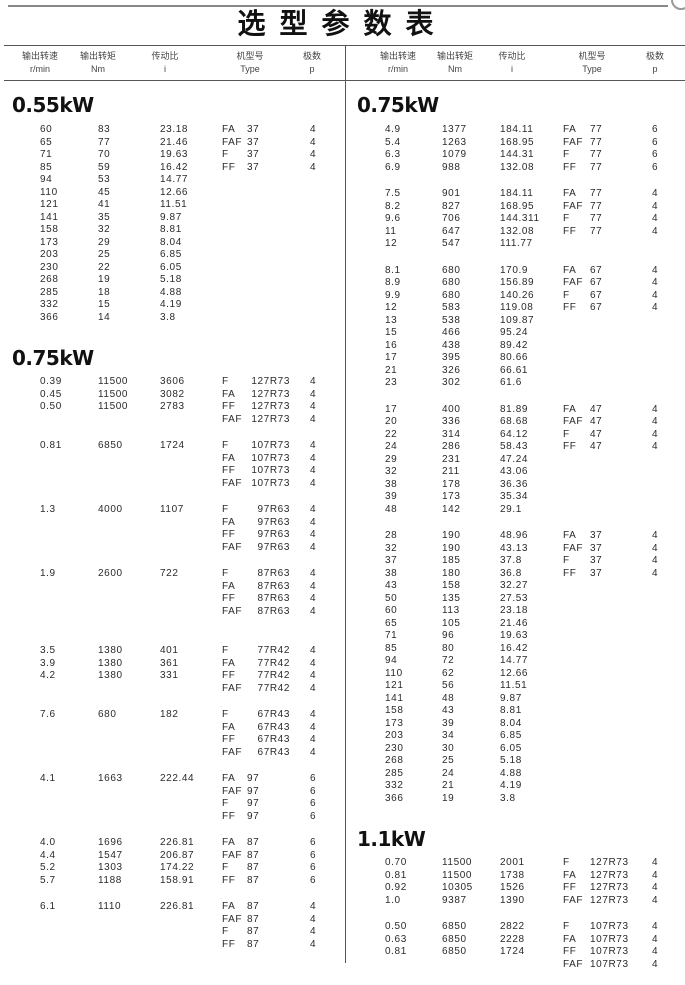 This screenshot has height=985, width=685. Describe the element at coordinates (46, 142) in the screenshot. I see `output-speed: 65` at that location.